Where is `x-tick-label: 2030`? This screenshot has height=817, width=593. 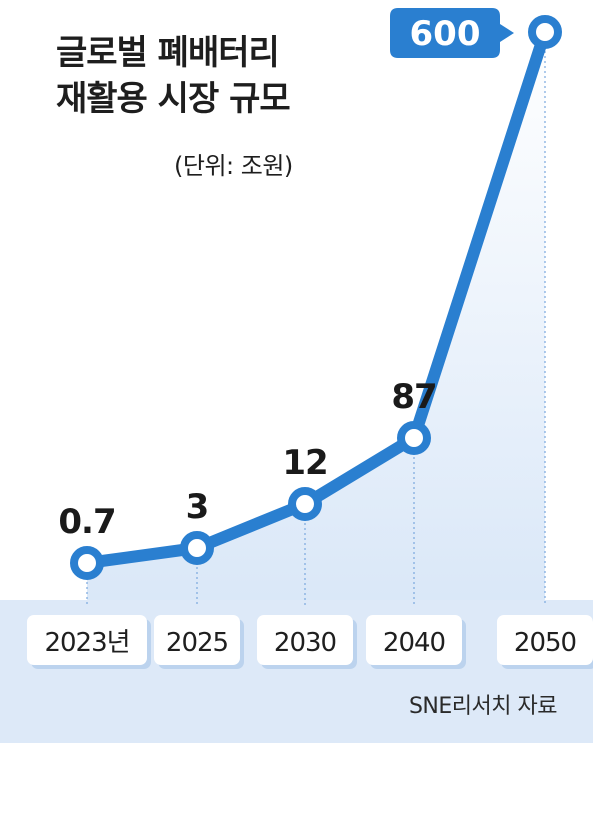
x-tick-label: 2030 is located at coordinates (305, 643).